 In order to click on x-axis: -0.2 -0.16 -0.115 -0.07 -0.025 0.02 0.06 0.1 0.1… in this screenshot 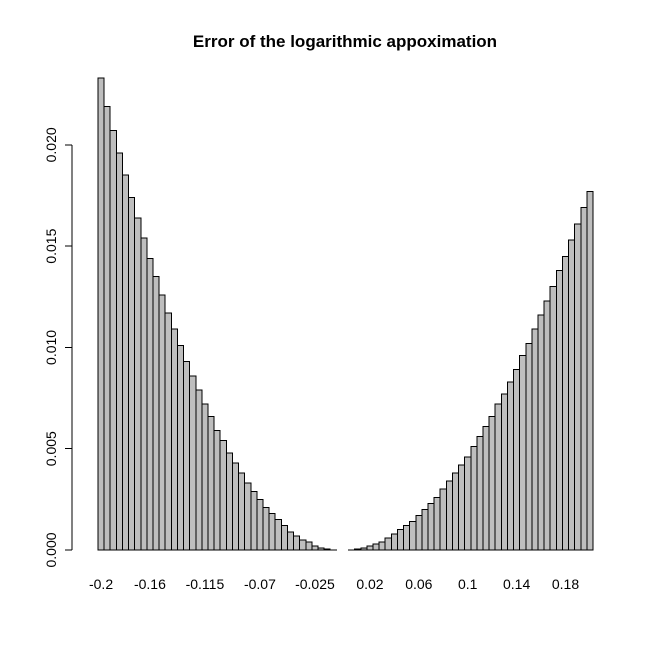, I will do `click(334, 584)`.